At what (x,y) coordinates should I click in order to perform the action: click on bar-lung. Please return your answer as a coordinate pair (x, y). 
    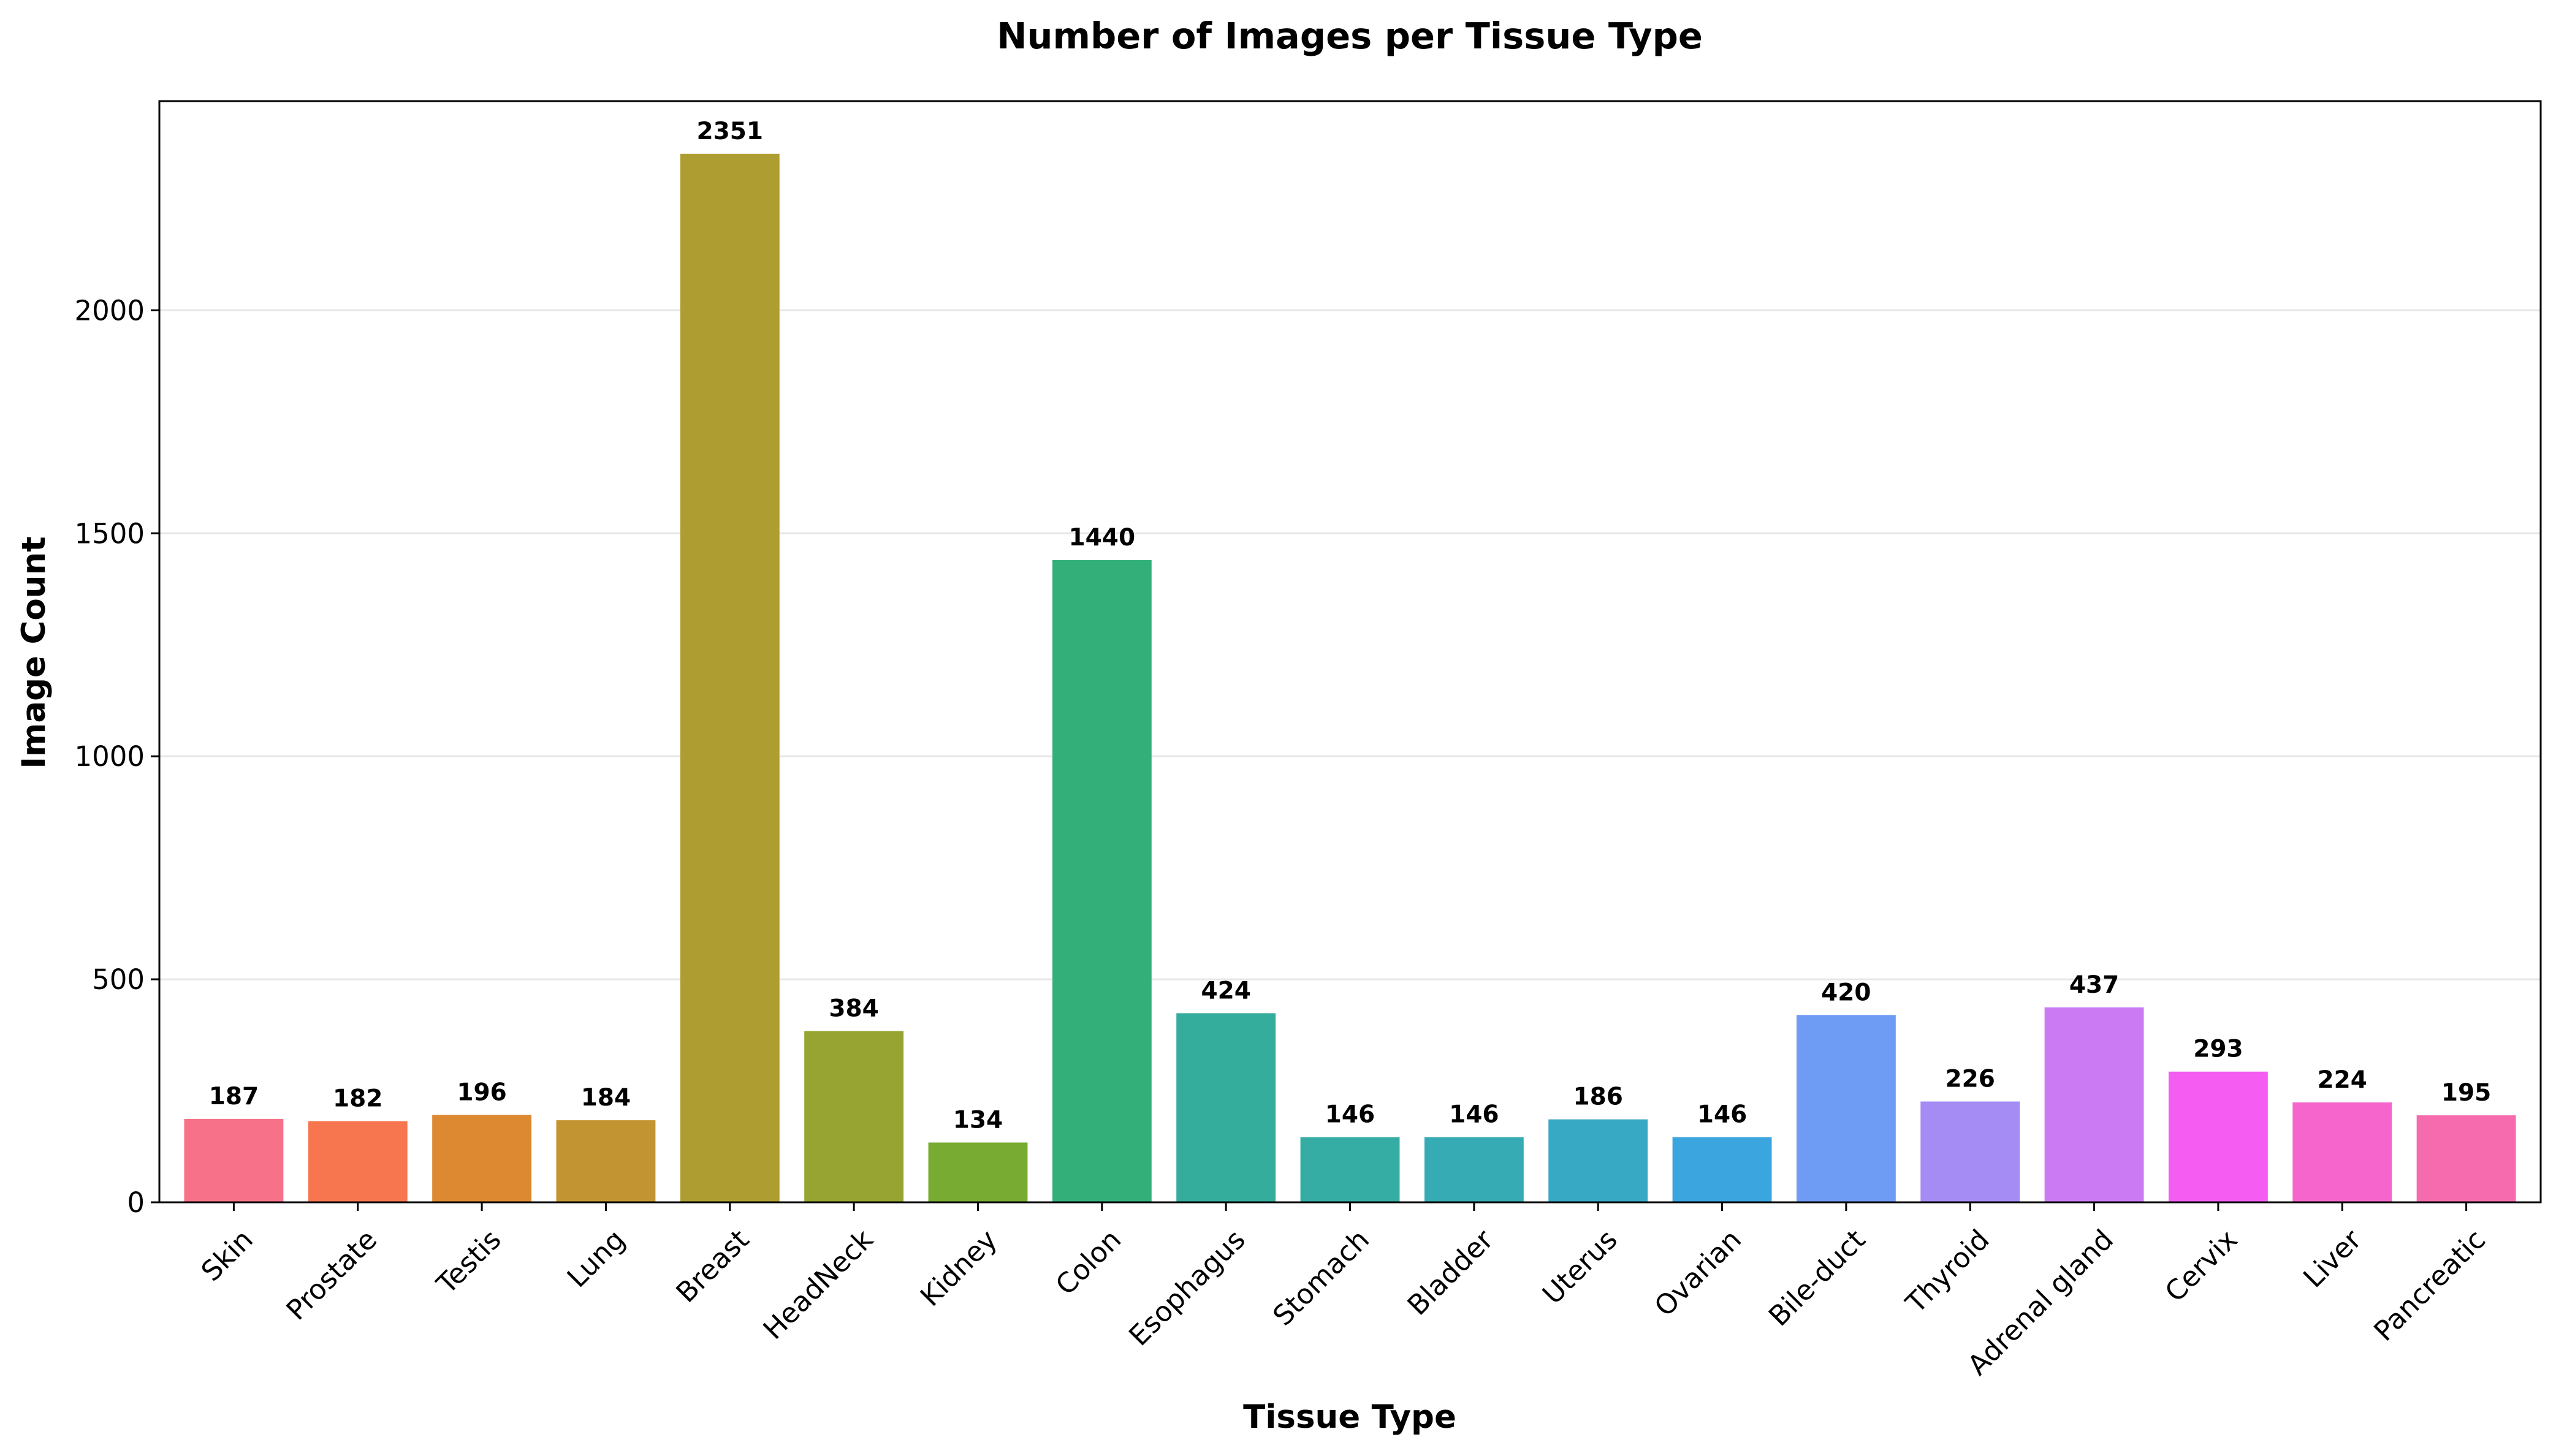
    Looking at the image, I should click on (606, 1161).